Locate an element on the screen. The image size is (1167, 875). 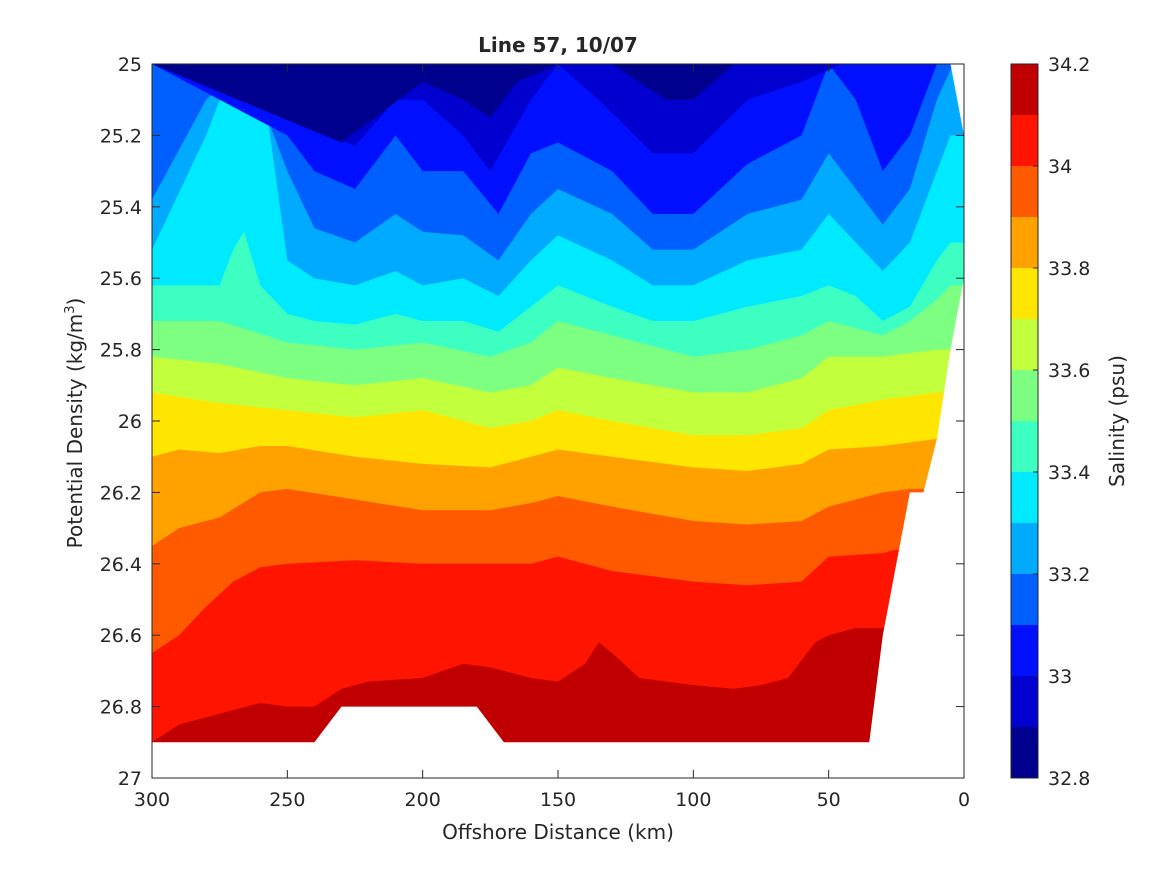
y-axis-label-sup: 3 is located at coordinates (70, 309).